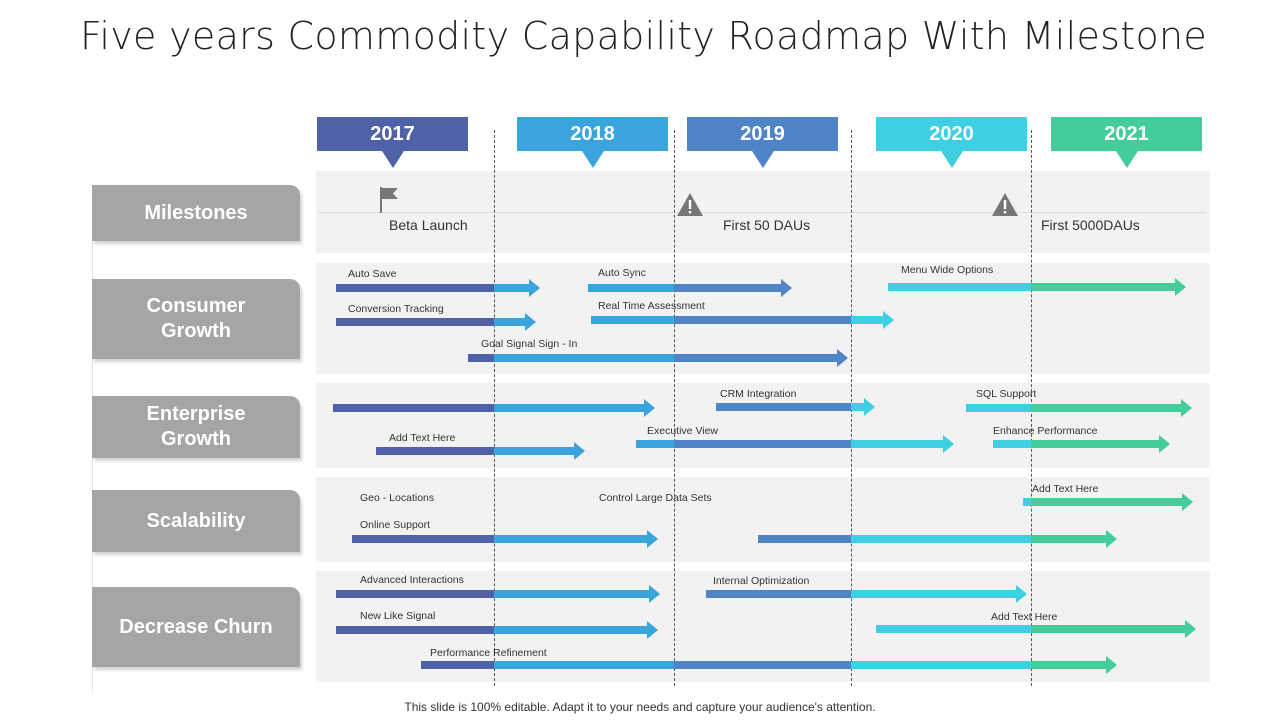 The image size is (1280, 720). Describe the element at coordinates (951, 133) in the screenshot. I see `year-label: 2020` at that location.